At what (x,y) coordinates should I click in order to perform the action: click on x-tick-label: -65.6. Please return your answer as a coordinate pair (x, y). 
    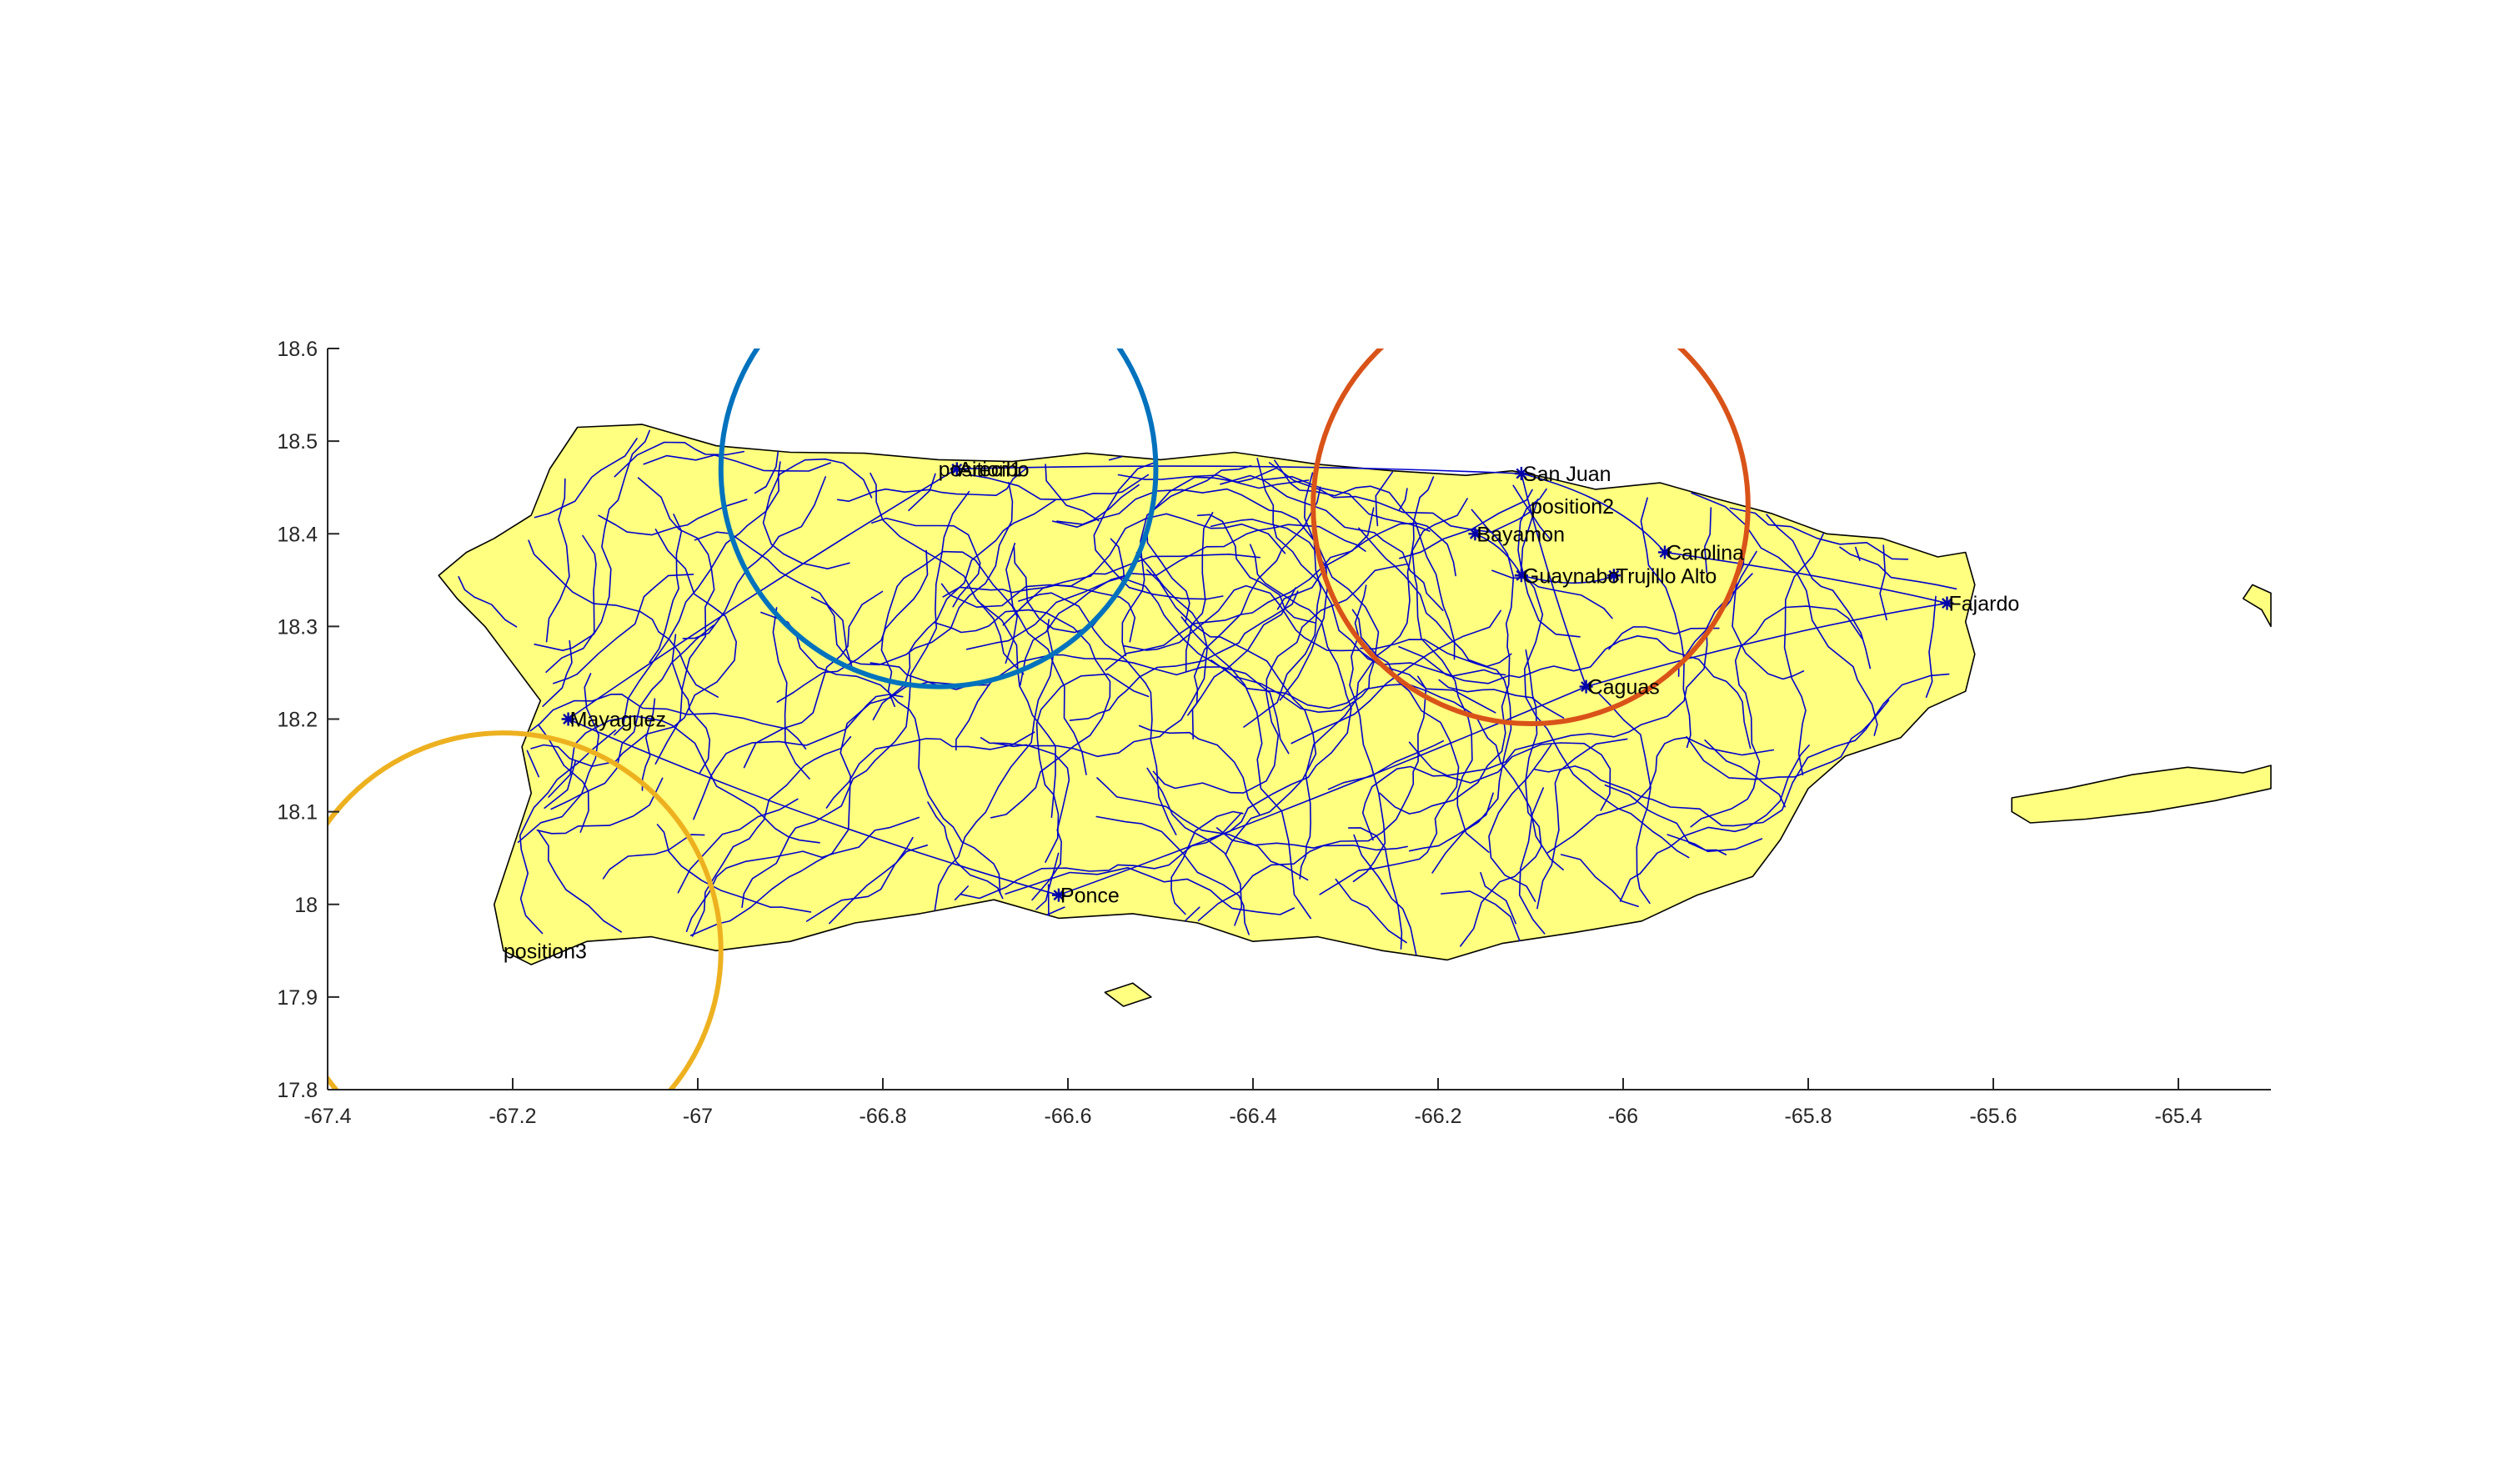
    Looking at the image, I should click on (1994, 1116).